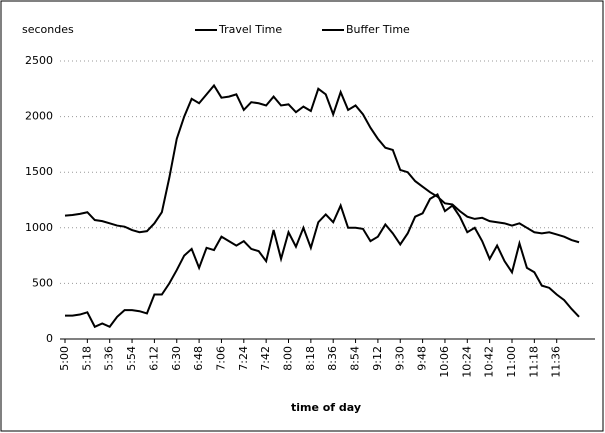 The height and width of the screenshot is (433, 605). What do you see at coordinates (355, 358) in the screenshot?
I see `x-tick-label: 8:54` at bounding box center [355, 358].